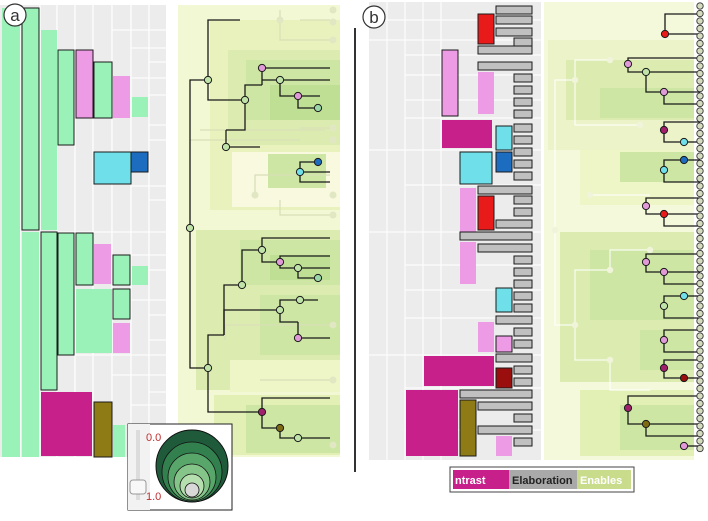  What do you see at coordinates (486, 213) in the screenshot?
I see `icicle-node-red` at bounding box center [486, 213].